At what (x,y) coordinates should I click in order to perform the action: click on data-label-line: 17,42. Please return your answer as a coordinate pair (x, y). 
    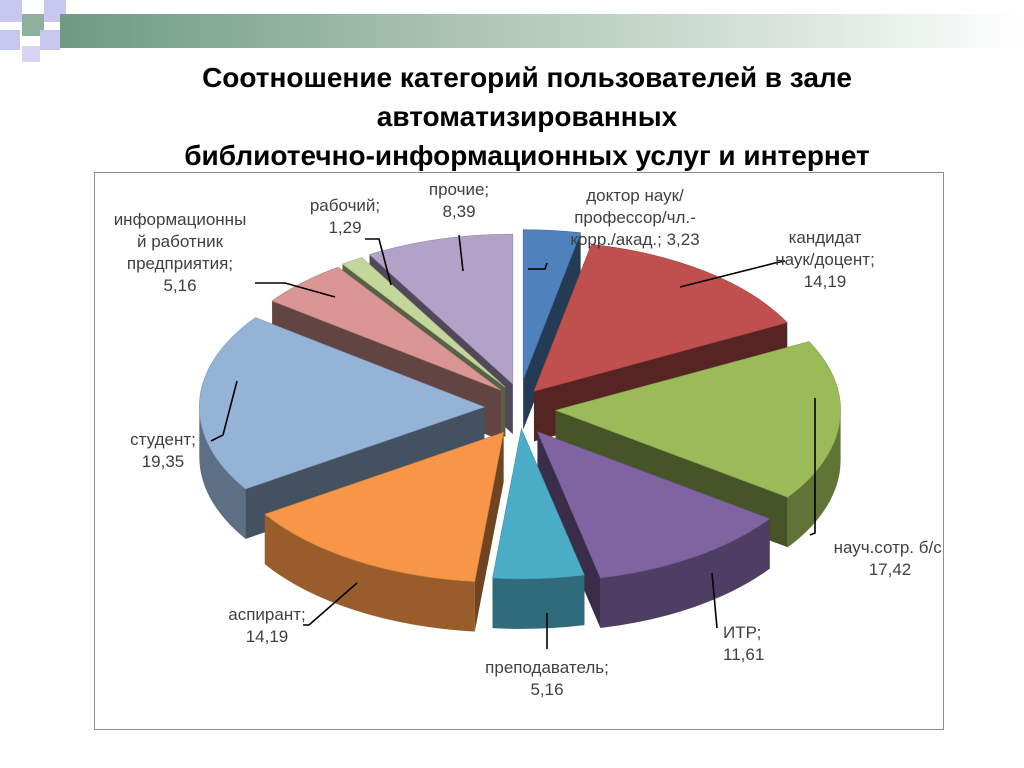
    Looking at the image, I should click on (890, 569).